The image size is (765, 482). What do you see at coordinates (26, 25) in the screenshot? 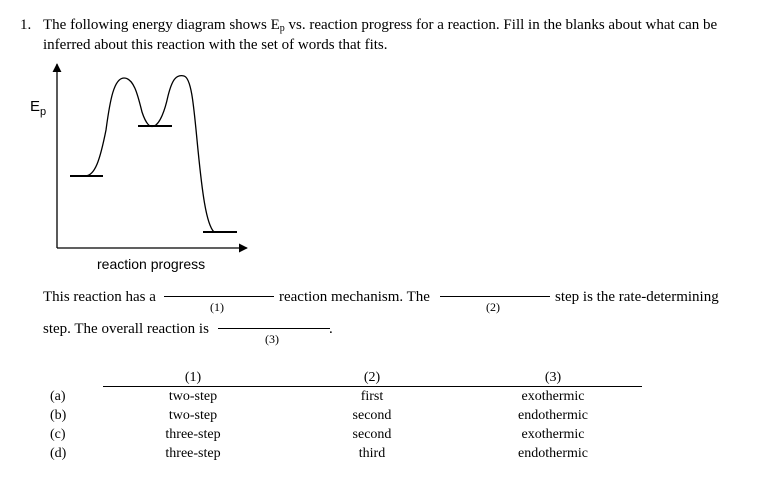
I see `question-number: 1.` at bounding box center [26, 25].